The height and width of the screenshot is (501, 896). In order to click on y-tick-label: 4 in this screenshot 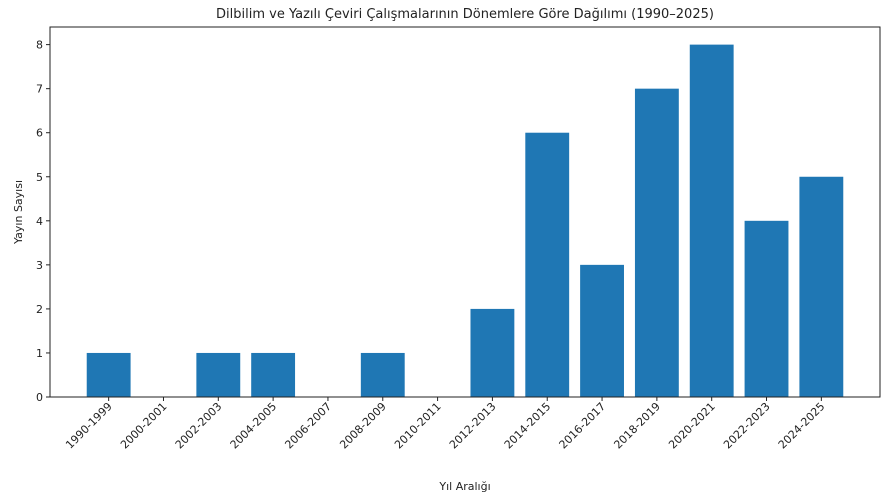, I will do `click(39, 221)`.